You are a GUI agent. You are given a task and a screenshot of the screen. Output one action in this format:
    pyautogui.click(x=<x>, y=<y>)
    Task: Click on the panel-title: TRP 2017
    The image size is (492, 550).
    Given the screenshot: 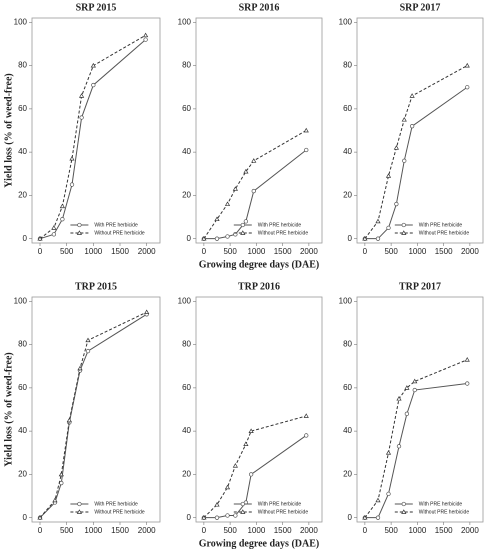 What is the action you would take?
    pyautogui.click(x=420, y=286)
    